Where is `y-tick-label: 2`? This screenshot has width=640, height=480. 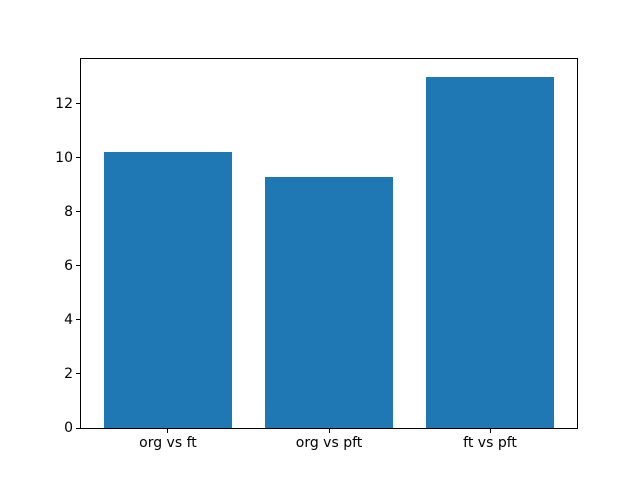
y-tick-label: 2 is located at coordinates (68, 373).